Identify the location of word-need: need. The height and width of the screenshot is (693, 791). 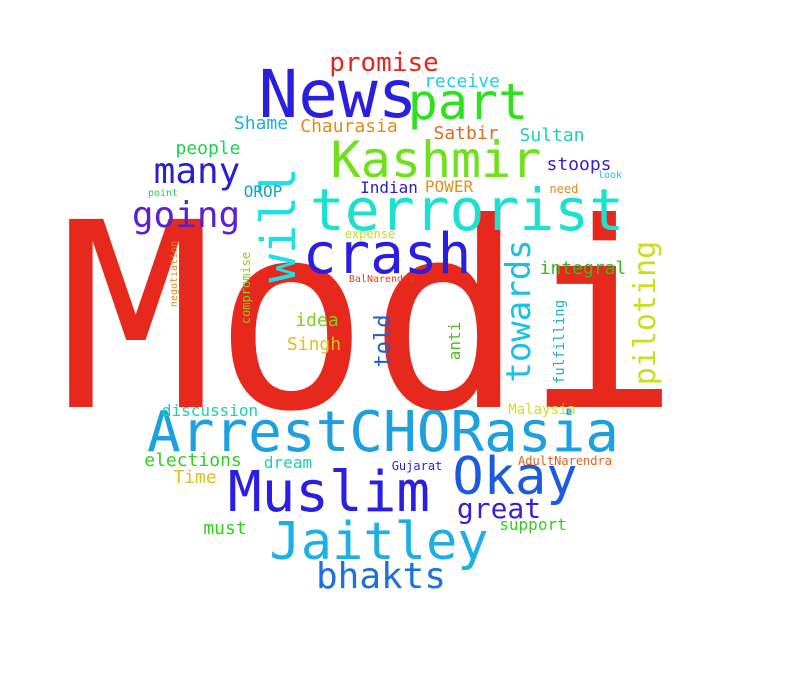
(564, 189).